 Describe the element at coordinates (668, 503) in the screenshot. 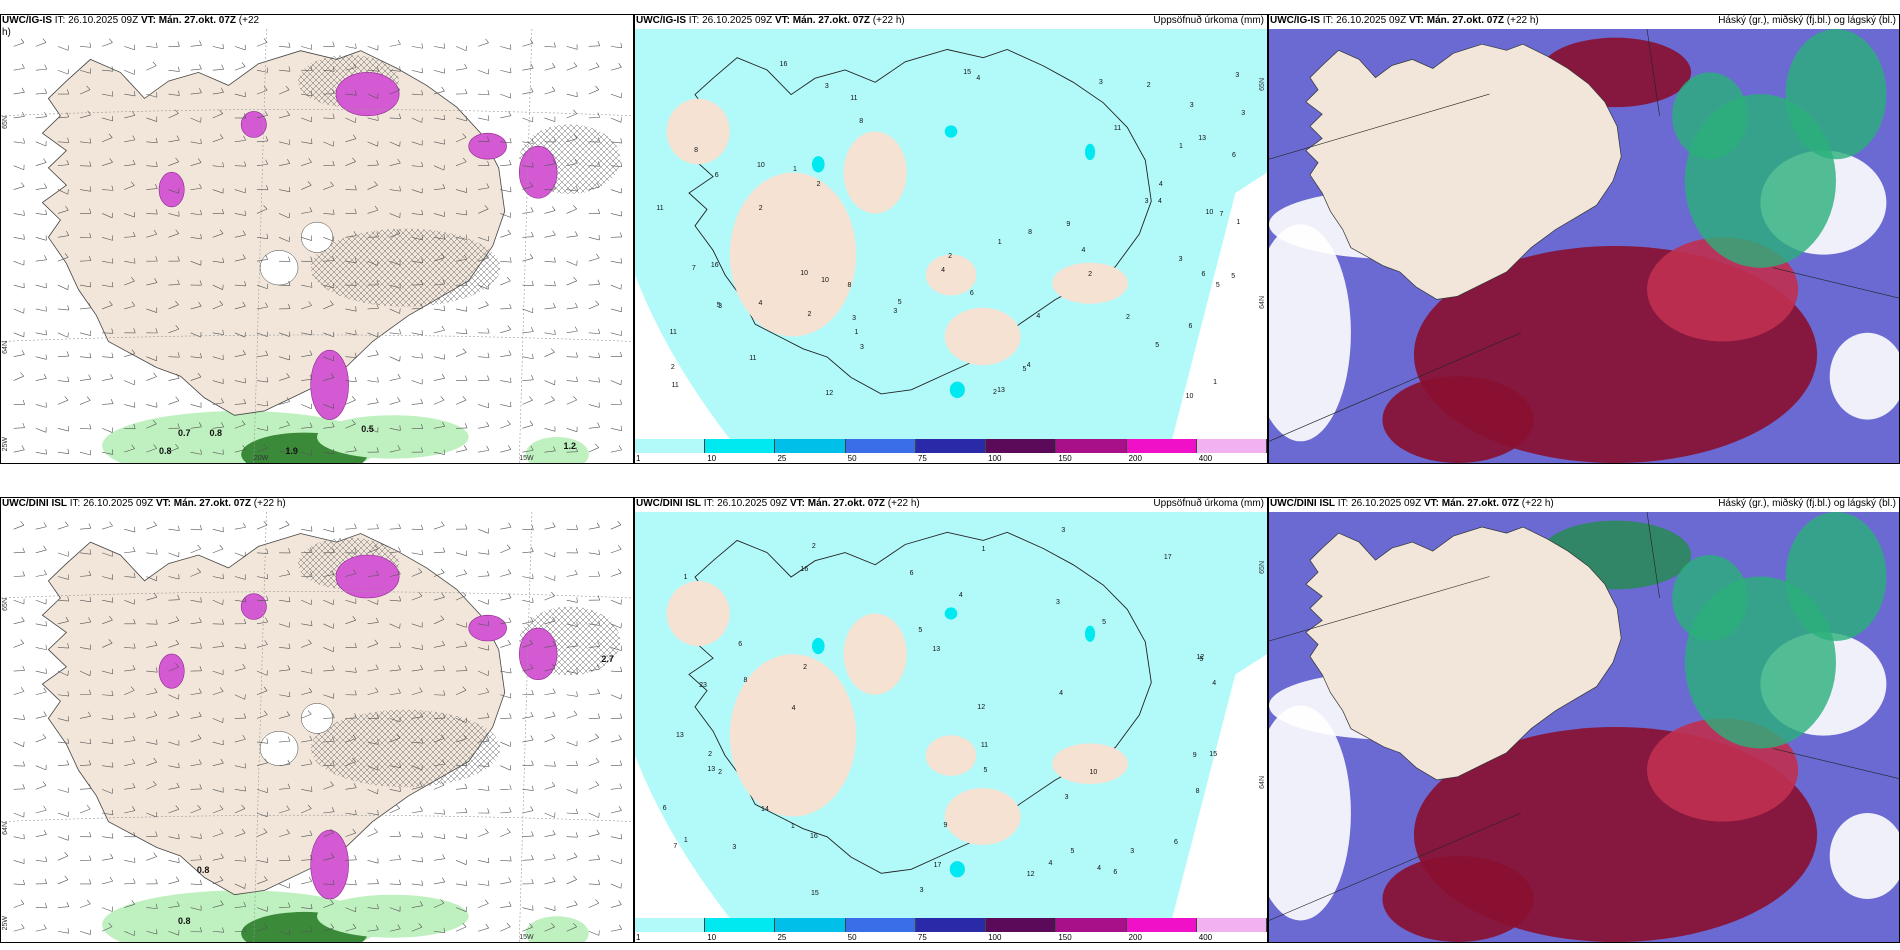

I see `title-model: UWC/DINI ISL` at that location.